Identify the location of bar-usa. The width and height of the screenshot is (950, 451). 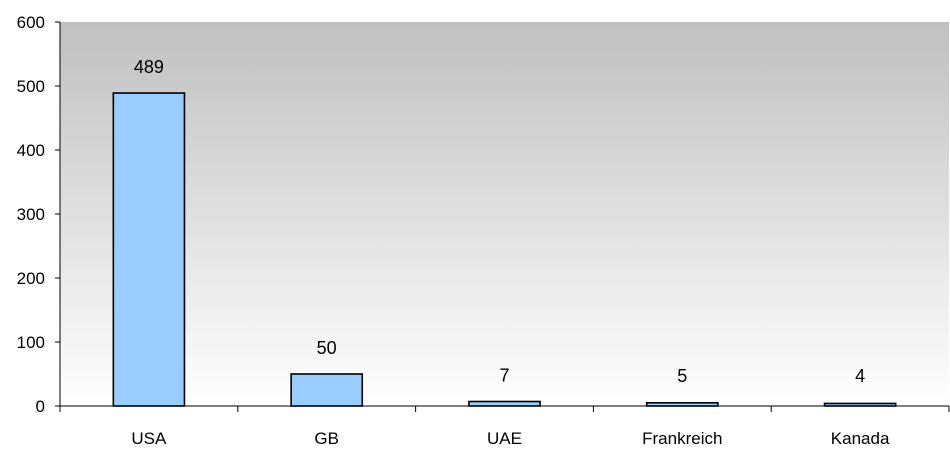
(149, 249).